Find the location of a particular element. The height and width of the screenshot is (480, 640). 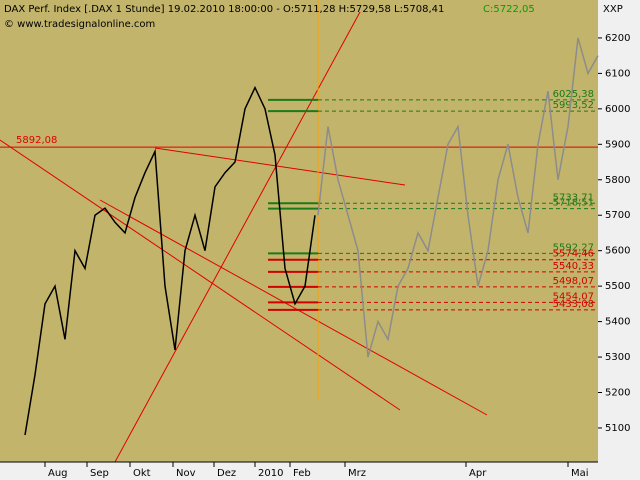

y-tick-label: 5900 is located at coordinates (617, 144).